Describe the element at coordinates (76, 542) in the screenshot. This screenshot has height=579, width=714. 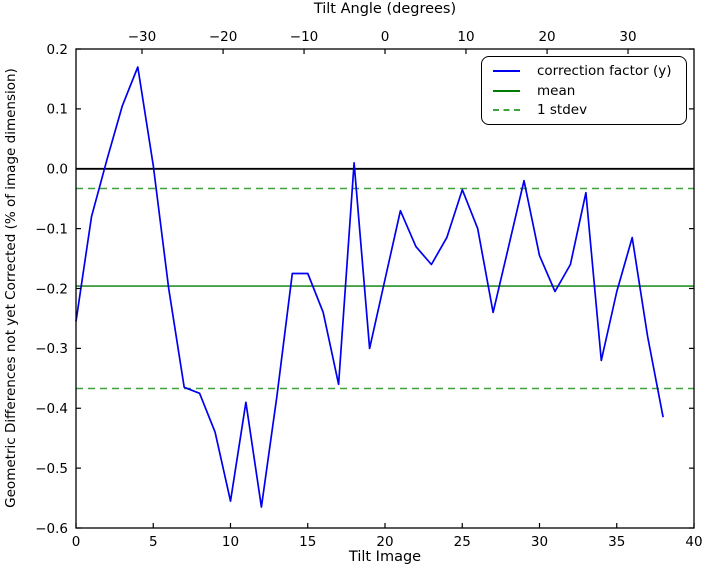
I see `x-tick-label: 0` at that location.